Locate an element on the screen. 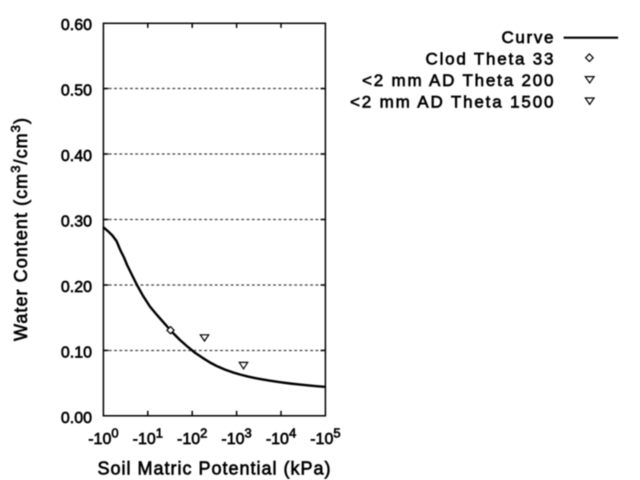  svg-text: 0.60 is located at coordinates (76, 25).